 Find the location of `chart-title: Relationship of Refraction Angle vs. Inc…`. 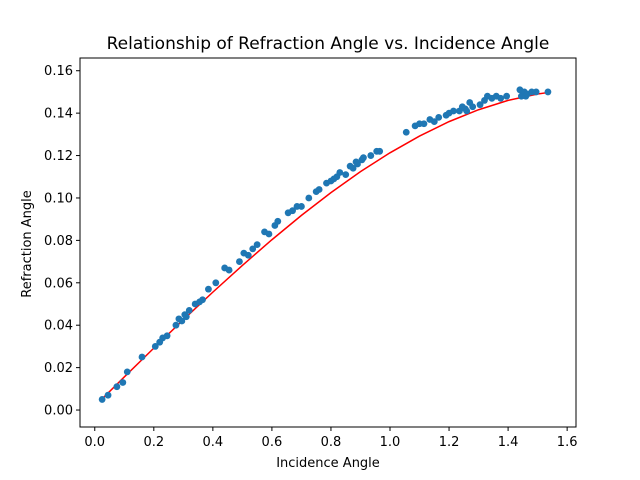

chart-title: Relationship of Refraction Angle vs. Inc… is located at coordinates (328, 44).